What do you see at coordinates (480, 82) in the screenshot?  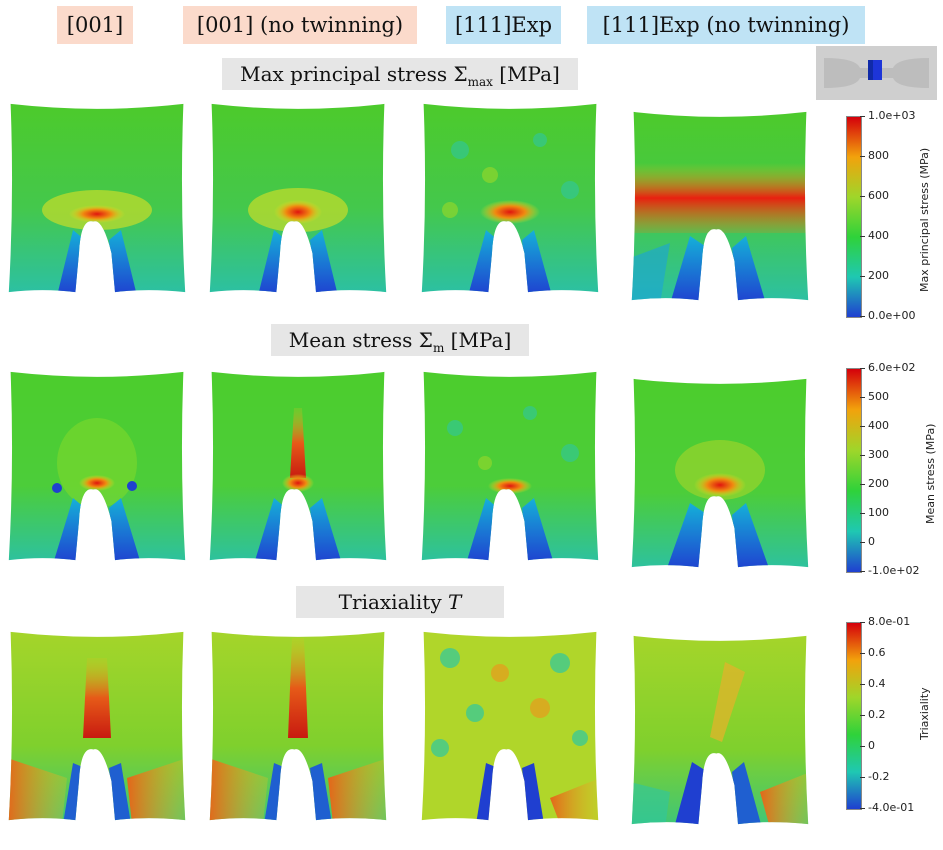 I see `row-title-subscript: max` at bounding box center [480, 82].